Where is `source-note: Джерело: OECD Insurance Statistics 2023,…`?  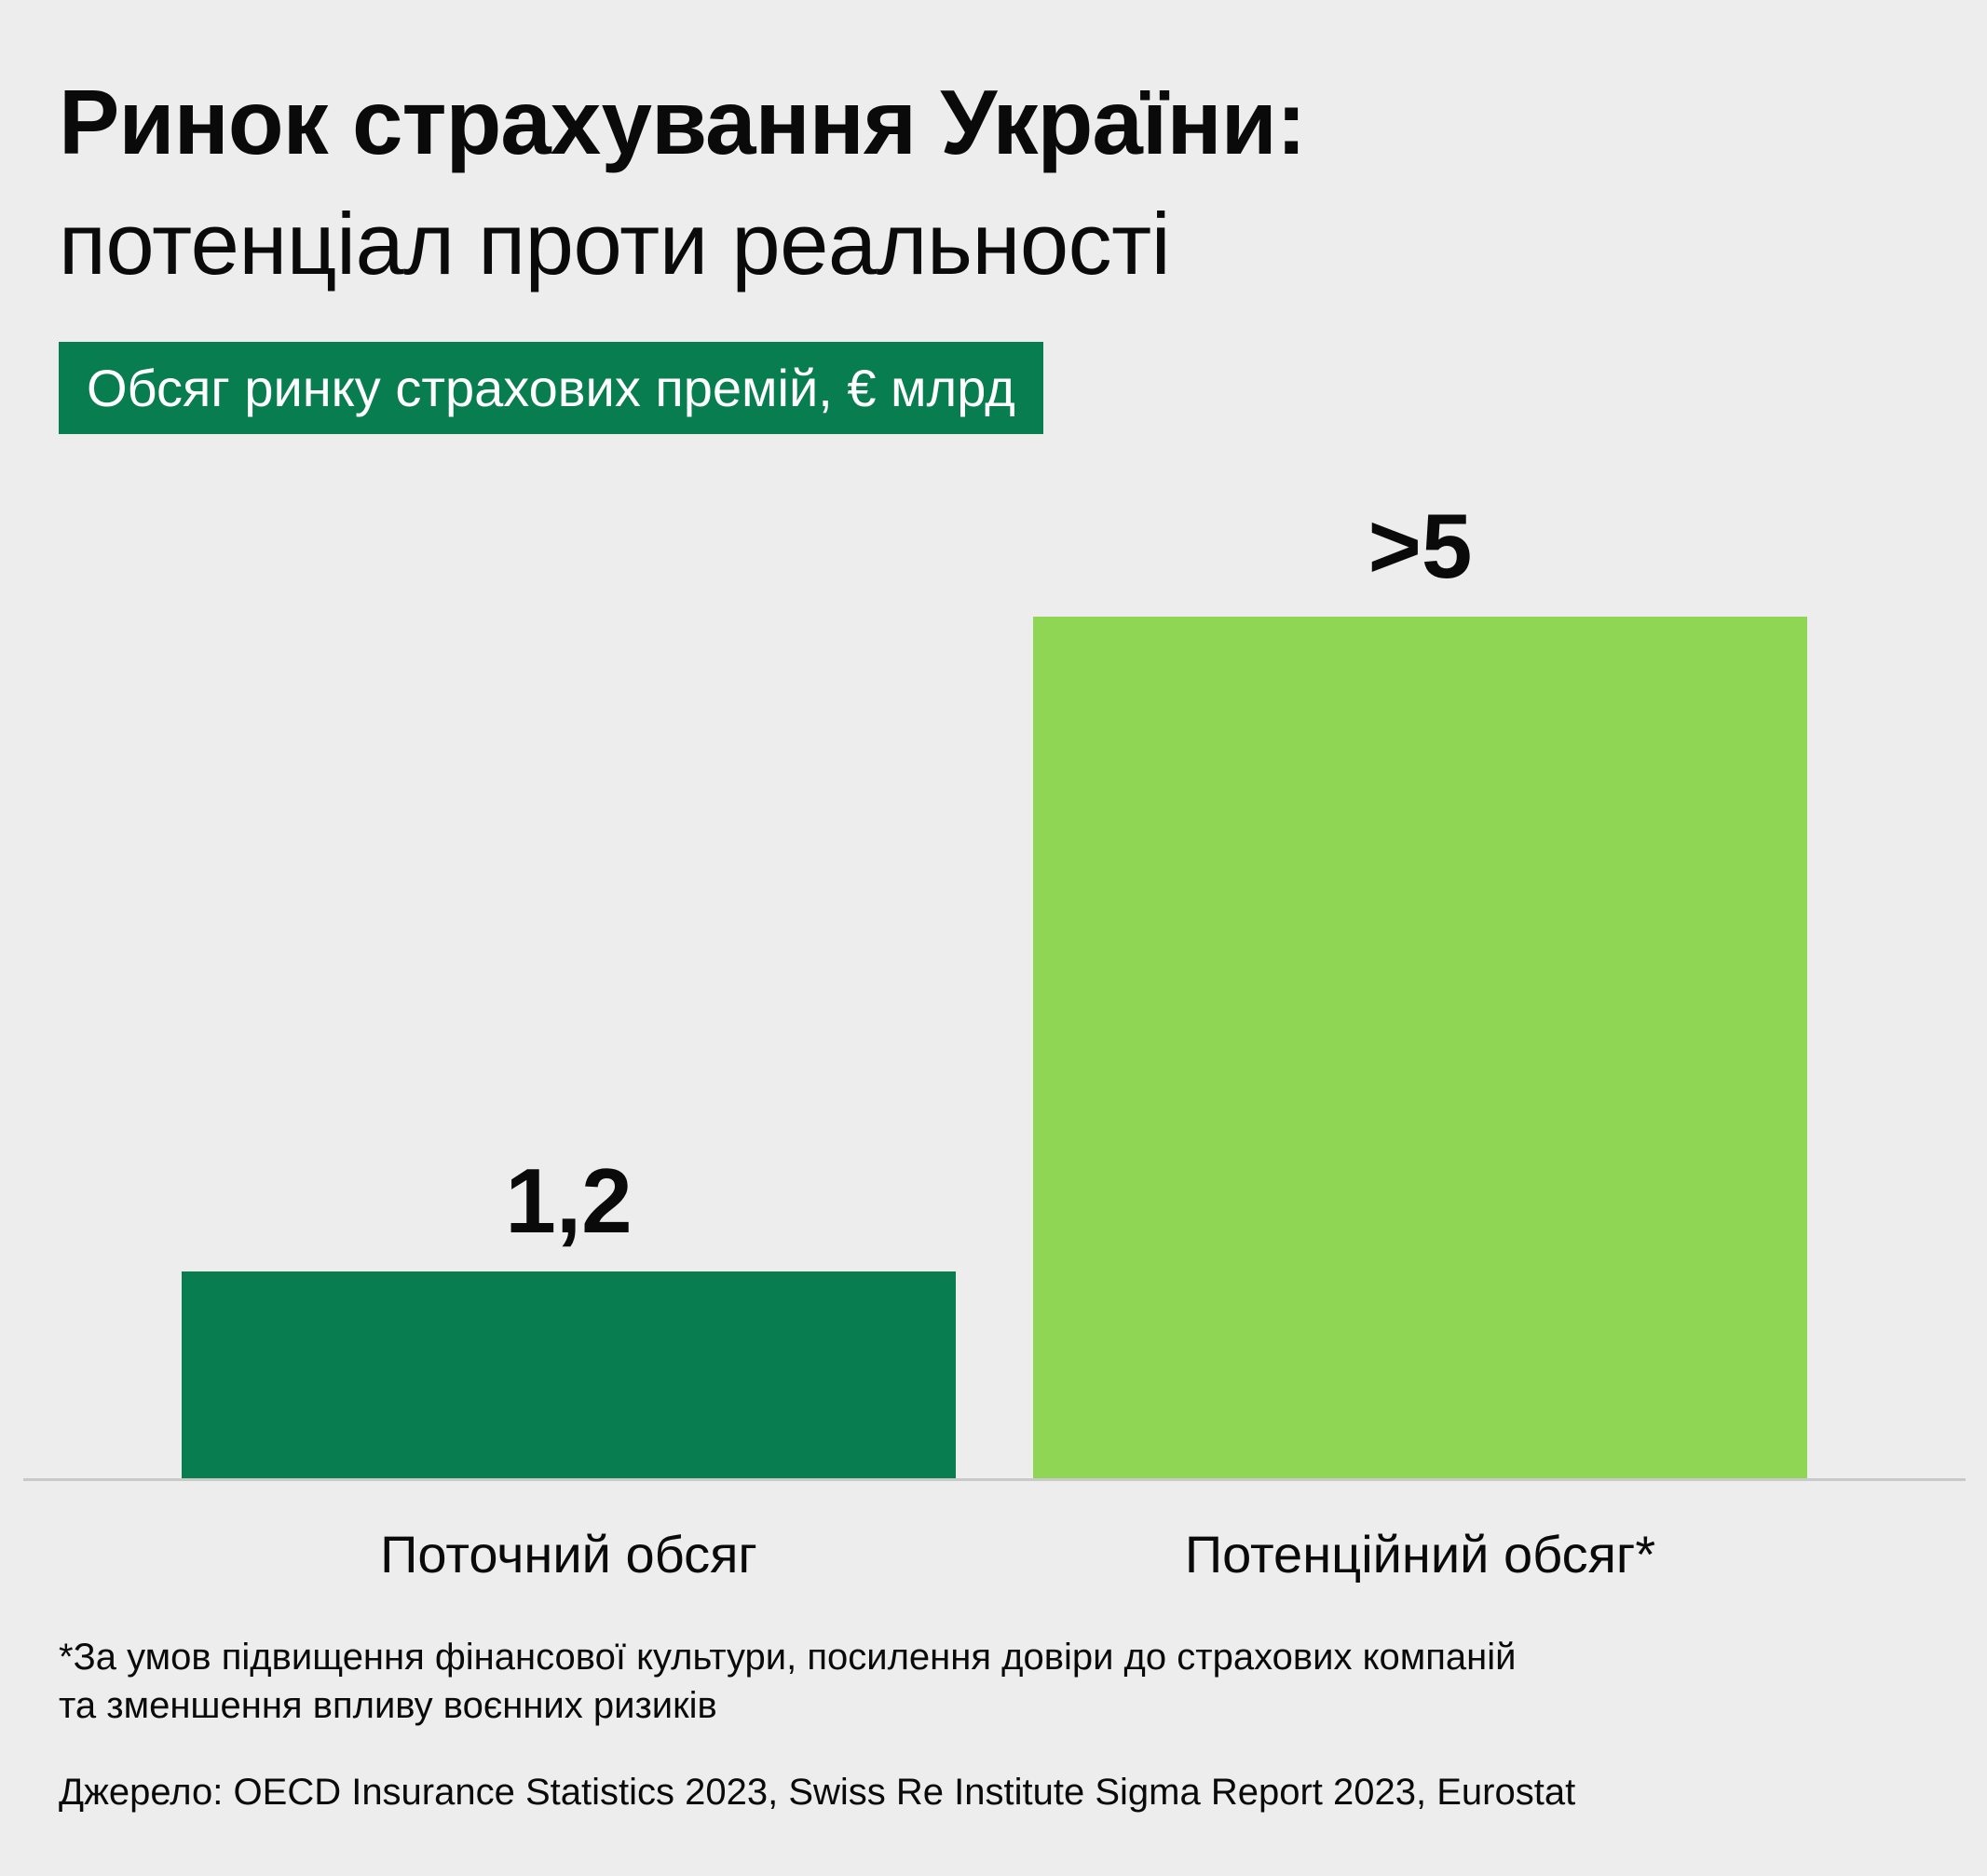
source-note: Джерело: OECD Insurance Statistics 2023,… is located at coordinates (817, 1792).